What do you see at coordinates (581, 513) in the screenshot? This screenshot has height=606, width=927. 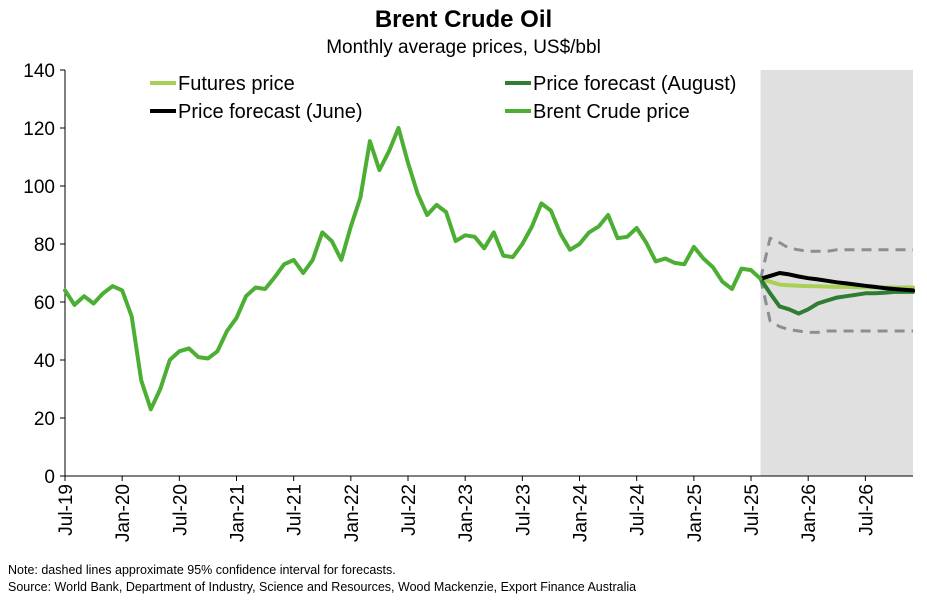 I see `x-tick-label: Jan-24` at bounding box center [581, 513].